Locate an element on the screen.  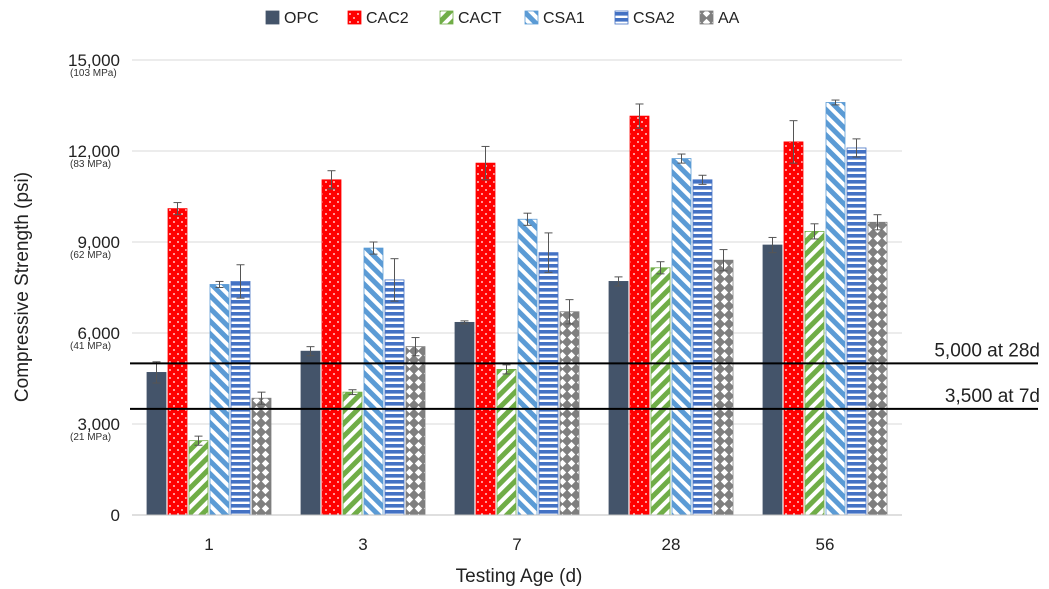
legend-item-csa2: CSA2 is located at coordinates (644, 18).